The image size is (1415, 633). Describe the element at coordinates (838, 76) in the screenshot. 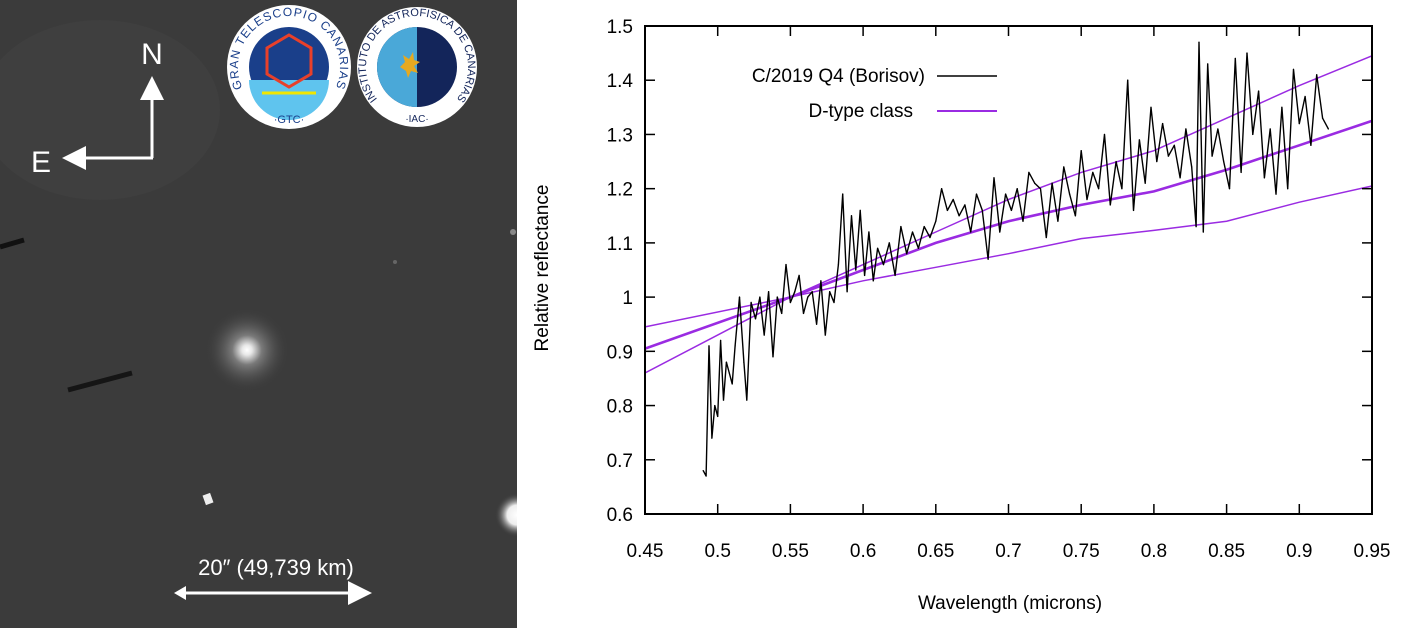

I see `legend-label-borisov: C/2019 Q4 (Borisov)` at that location.